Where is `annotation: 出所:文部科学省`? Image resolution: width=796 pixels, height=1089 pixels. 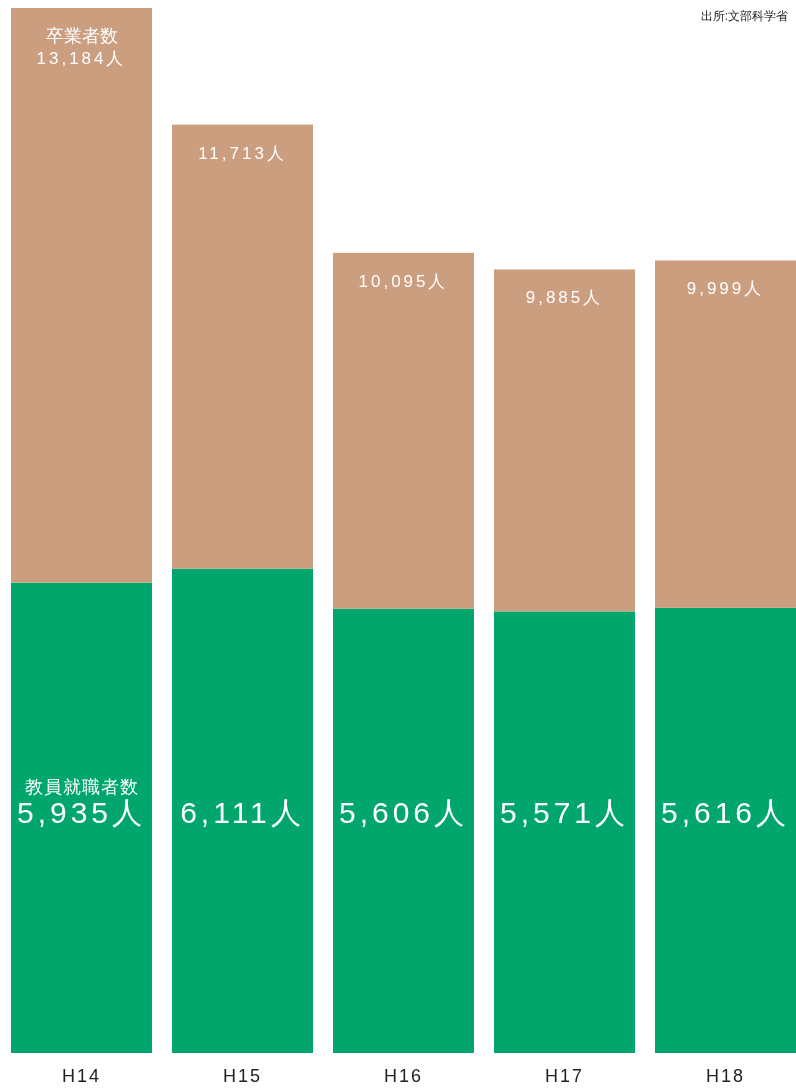
annotation: 出所:文部科学省 is located at coordinates (744, 16).